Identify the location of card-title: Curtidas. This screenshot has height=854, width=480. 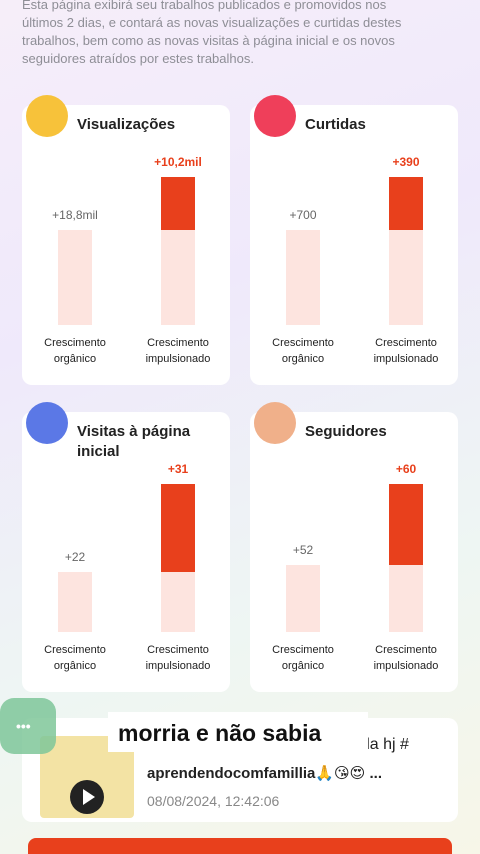
(335, 124).